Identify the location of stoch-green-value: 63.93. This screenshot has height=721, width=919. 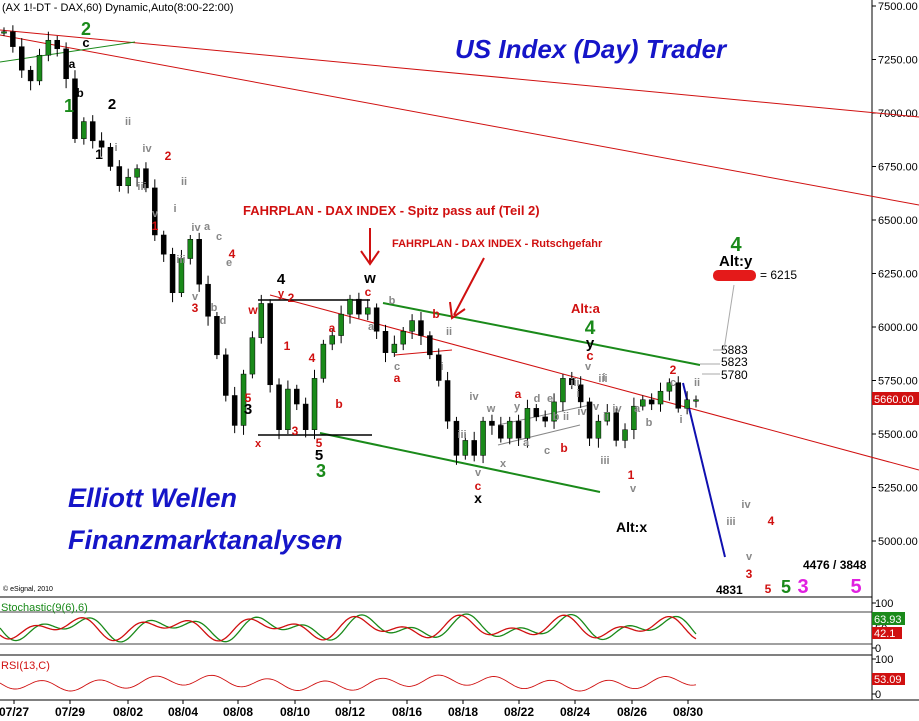
(888, 620).